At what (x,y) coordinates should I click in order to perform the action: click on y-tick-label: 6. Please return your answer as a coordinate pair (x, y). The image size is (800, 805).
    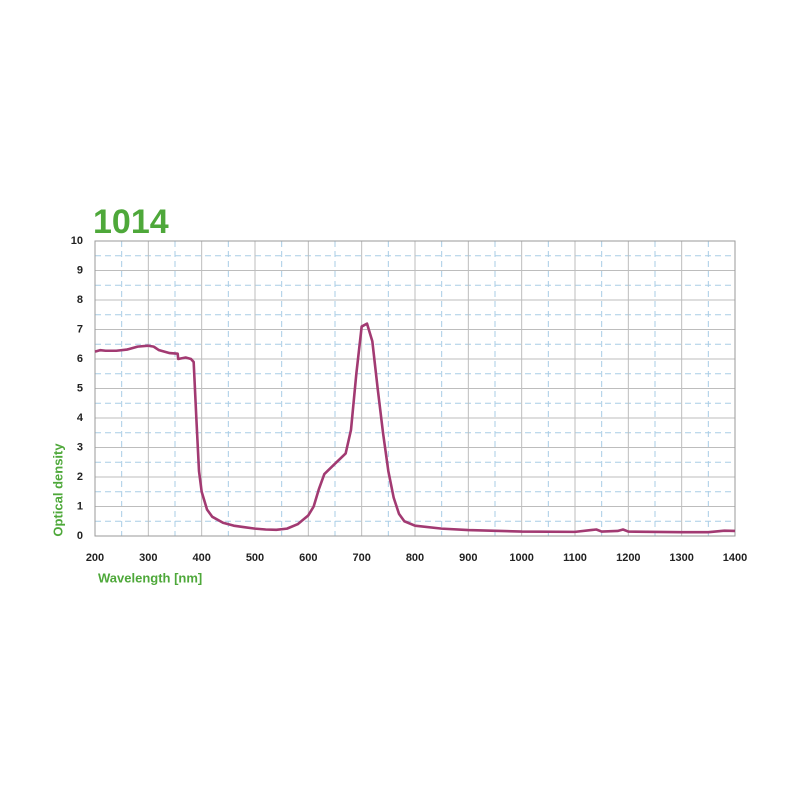
    Looking at the image, I should click on (80, 359).